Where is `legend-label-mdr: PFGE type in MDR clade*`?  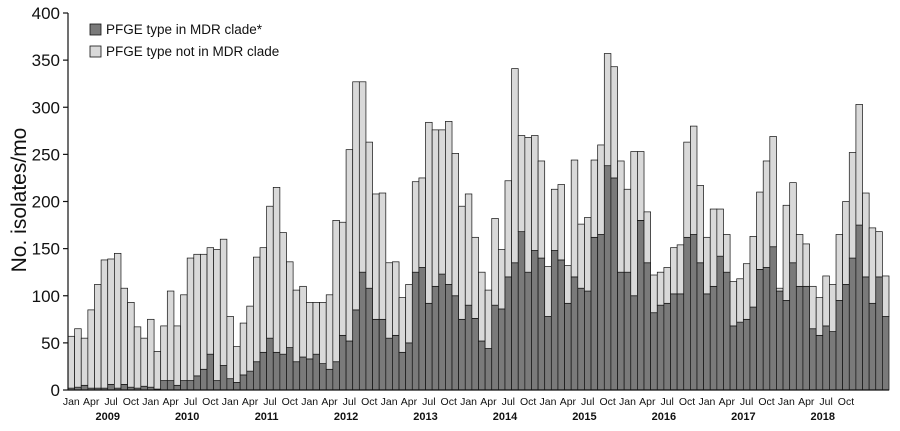 legend-label-mdr: PFGE type in MDR clade* is located at coordinates (184, 29).